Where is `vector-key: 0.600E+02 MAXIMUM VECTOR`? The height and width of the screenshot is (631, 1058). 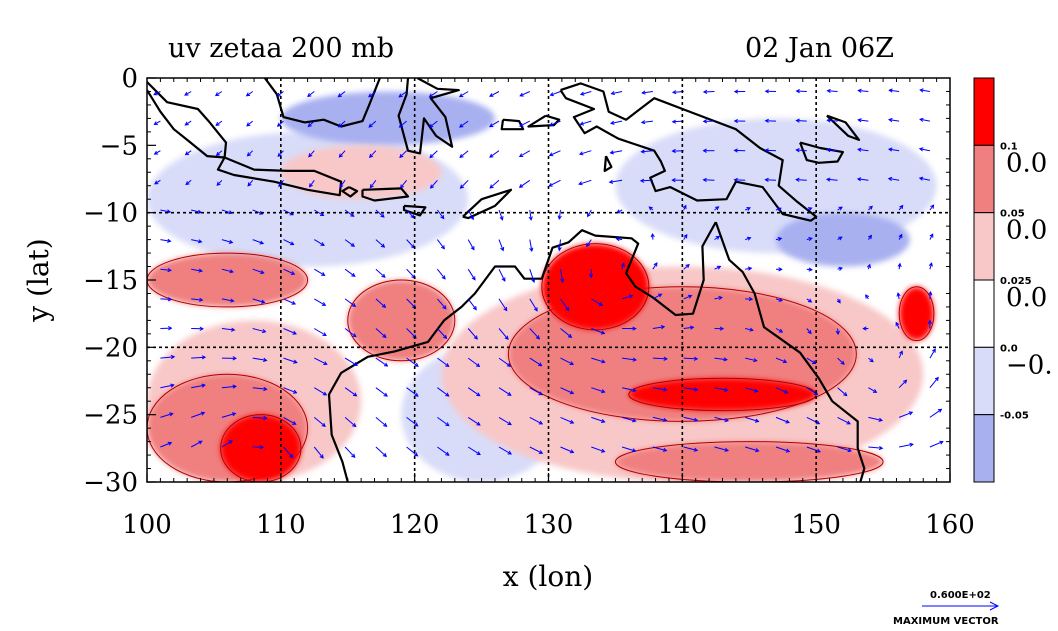
vector-key: 0.600E+02 MAXIMUM VECTOR is located at coordinates (946, 608).